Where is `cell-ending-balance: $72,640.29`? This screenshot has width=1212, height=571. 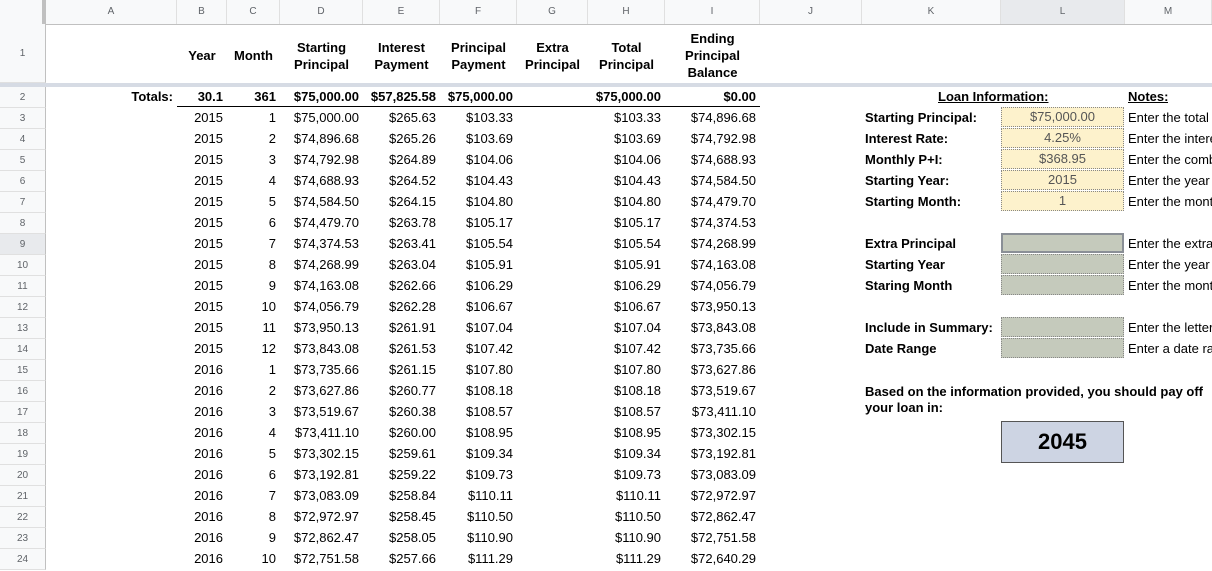 cell-ending-balance: $72,640.29 is located at coordinates (723, 558).